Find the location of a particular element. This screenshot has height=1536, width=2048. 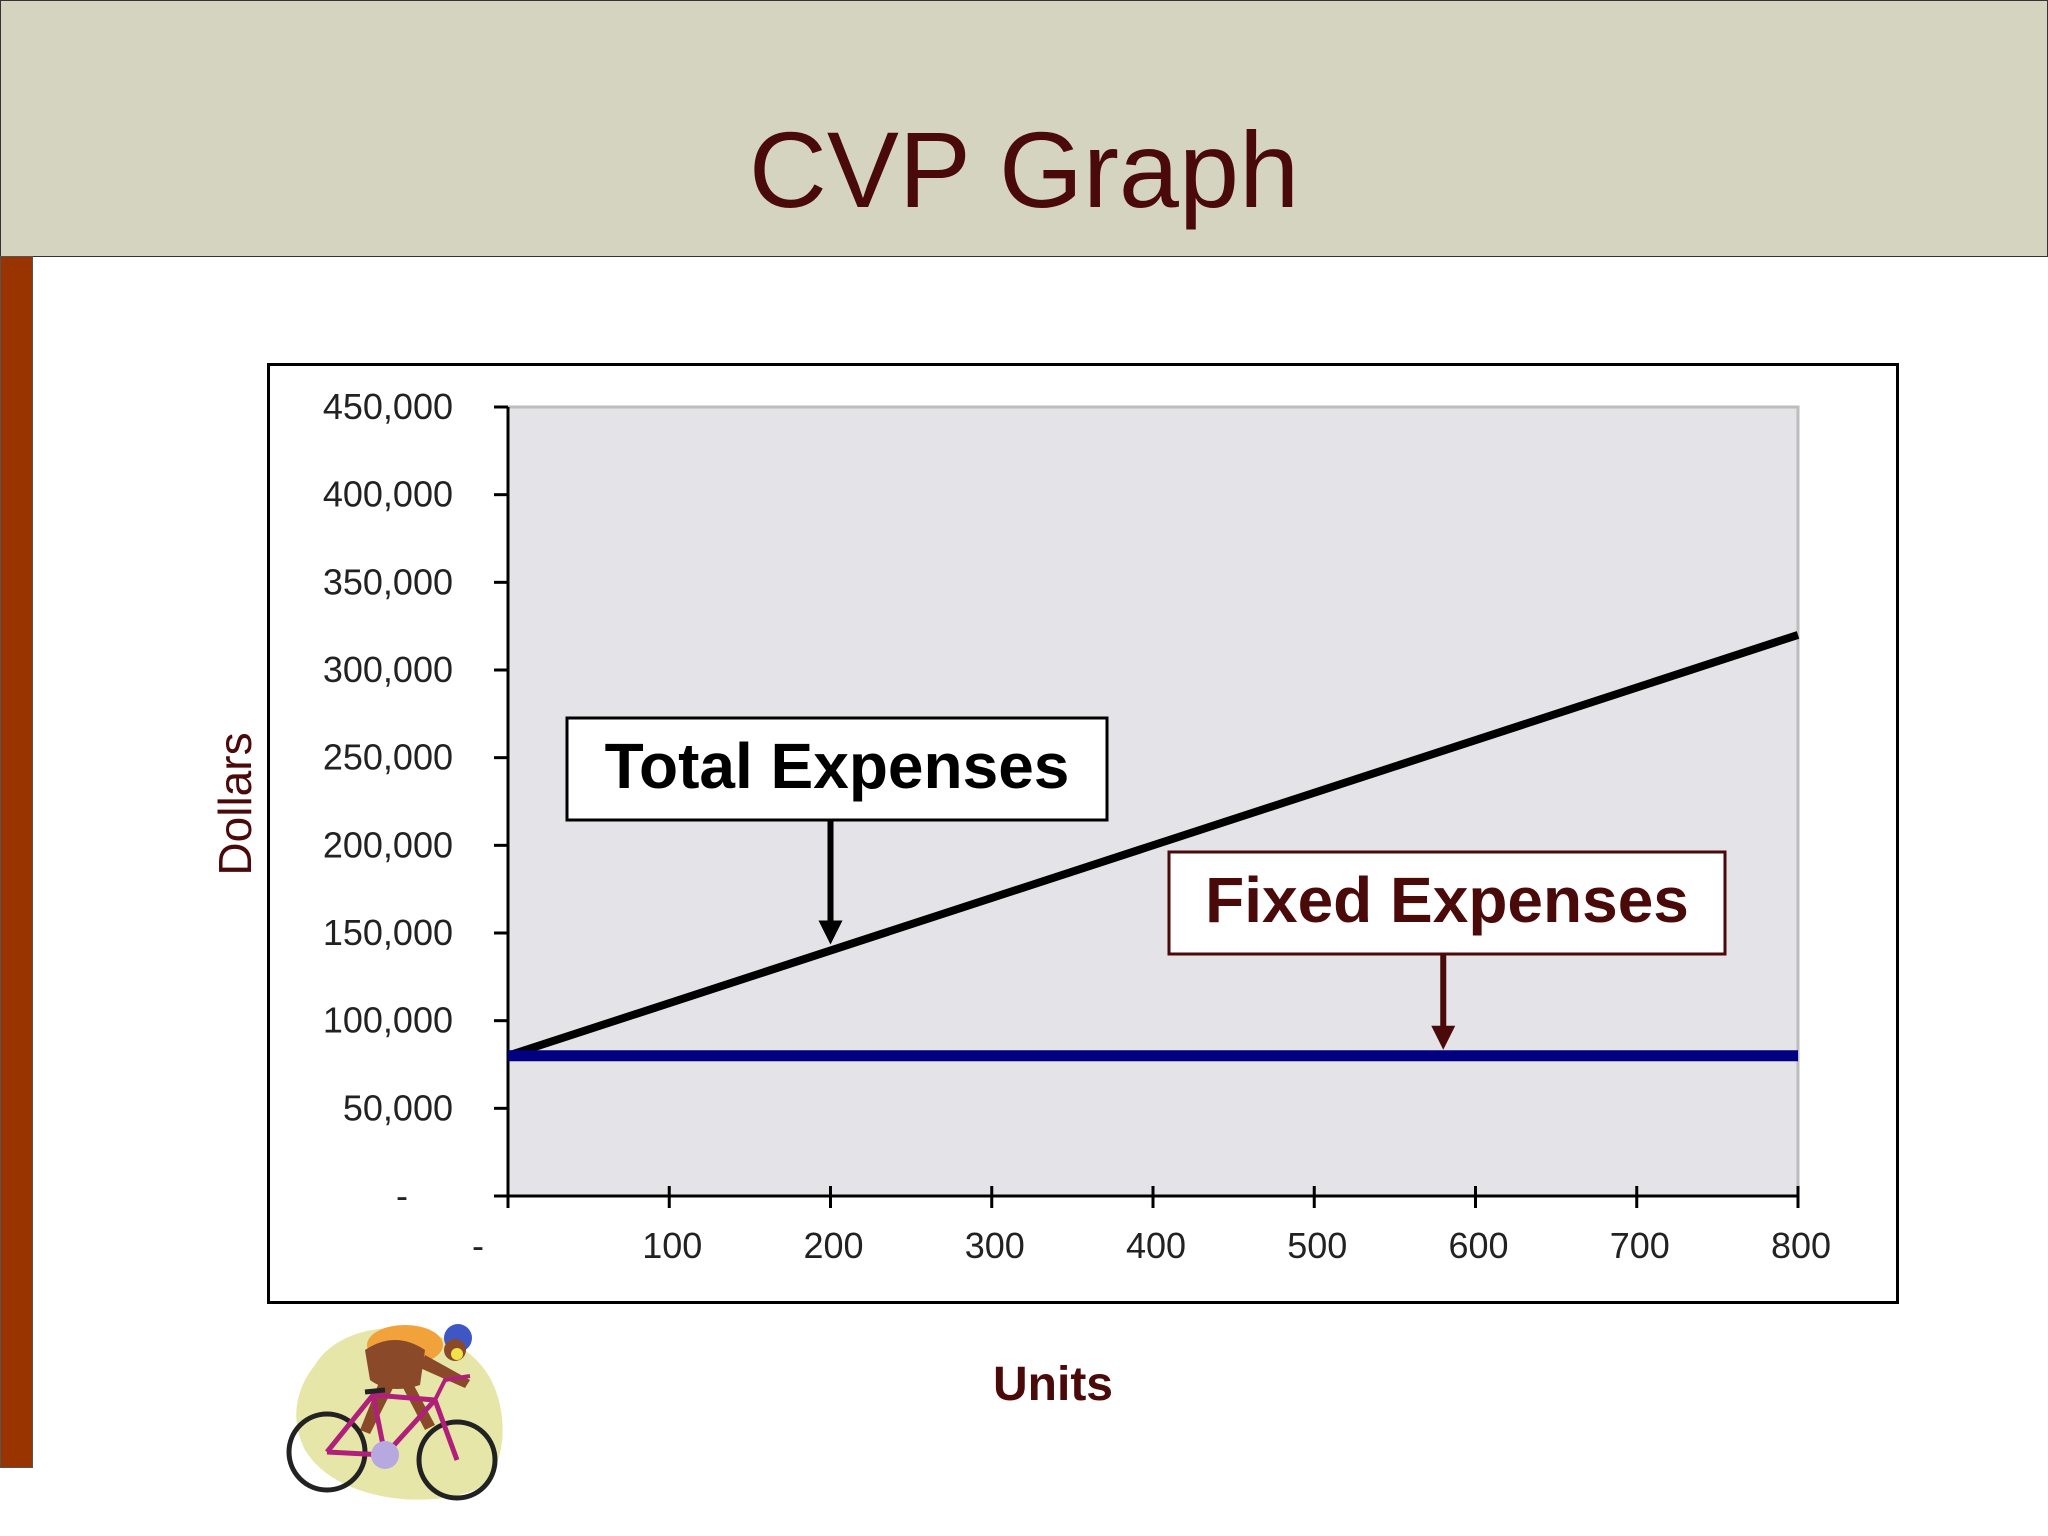

total-expenses-callout-text: Total Expenses is located at coordinates (837, 766).